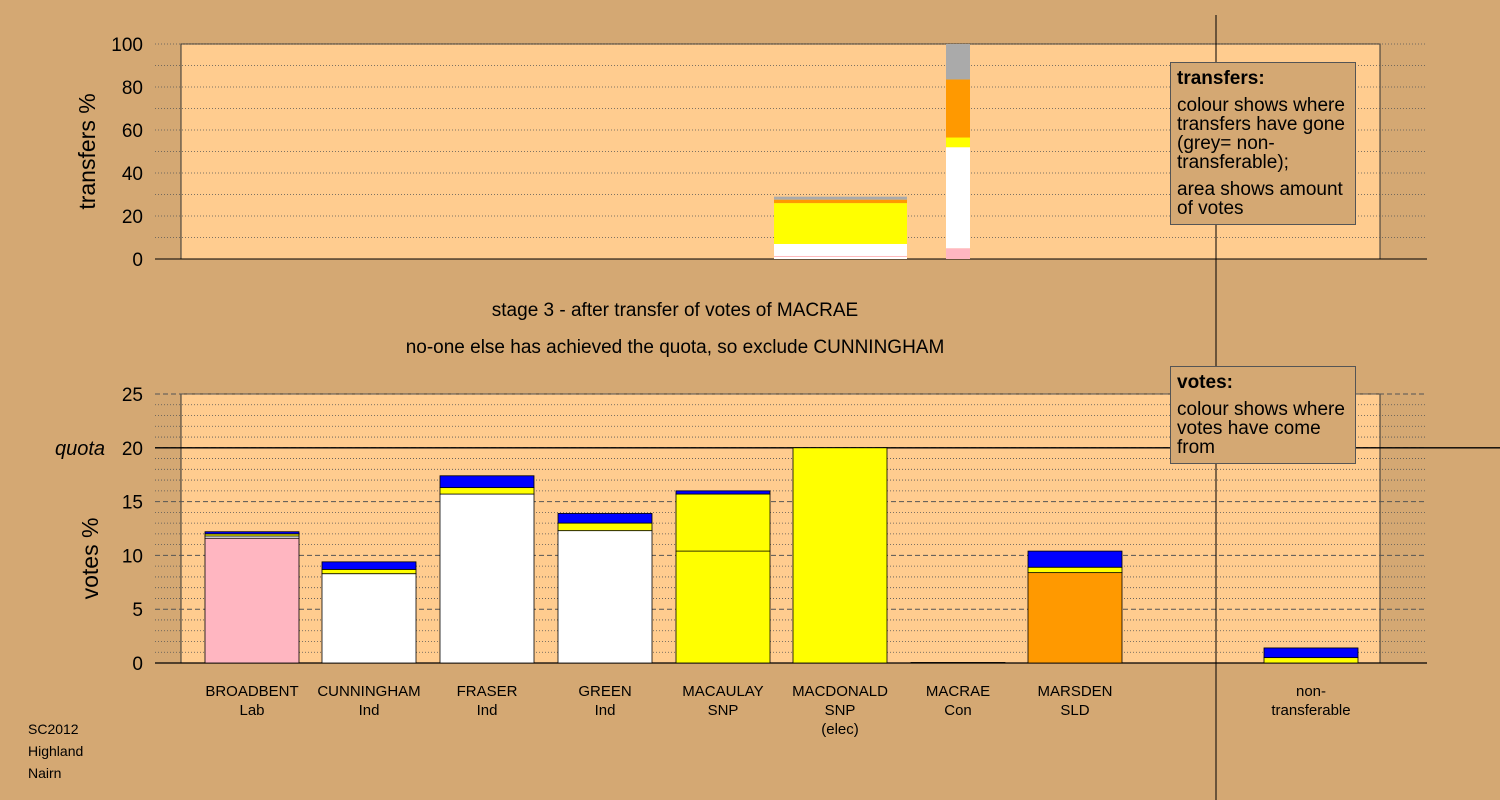 The width and height of the screenshot is (1500, 800). What do you see at coordinates (80, 449) in the screenshot?
I see `quota-label: quota` at bounding box center [80, 449].